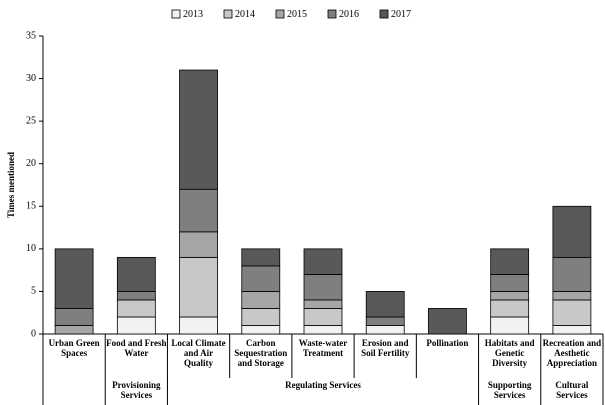  I want to click on y-tick-label: 5, so click(33, 291).